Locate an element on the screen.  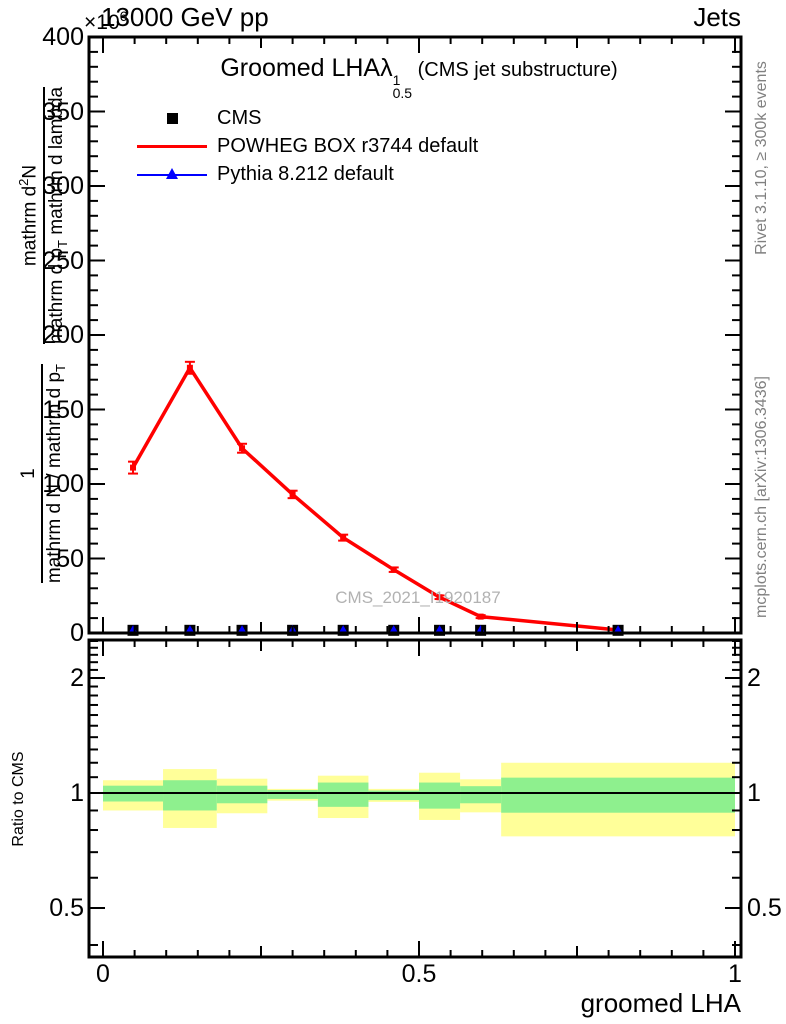
legend-item-pythia: Pythia 8.212 default is located at coordinates (307, 174).